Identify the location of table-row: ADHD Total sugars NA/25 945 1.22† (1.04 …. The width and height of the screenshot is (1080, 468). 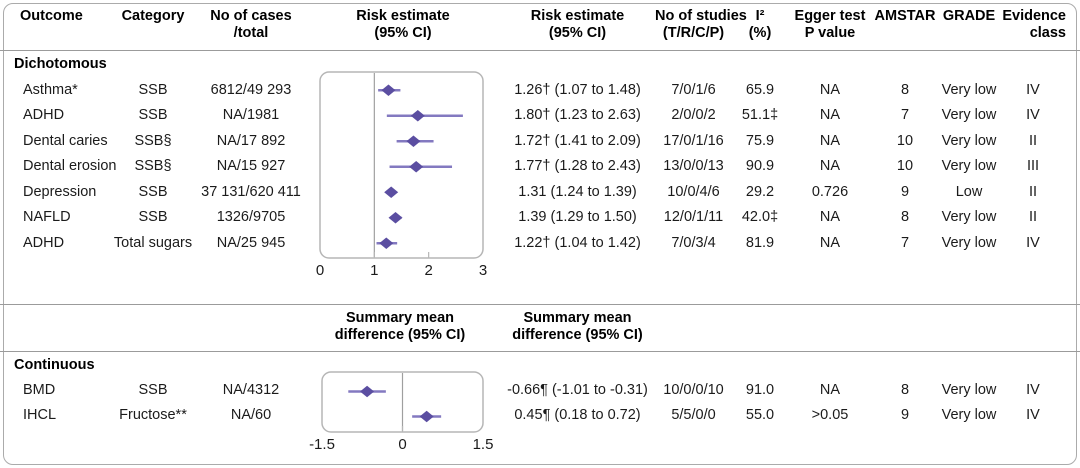
(540, 243).